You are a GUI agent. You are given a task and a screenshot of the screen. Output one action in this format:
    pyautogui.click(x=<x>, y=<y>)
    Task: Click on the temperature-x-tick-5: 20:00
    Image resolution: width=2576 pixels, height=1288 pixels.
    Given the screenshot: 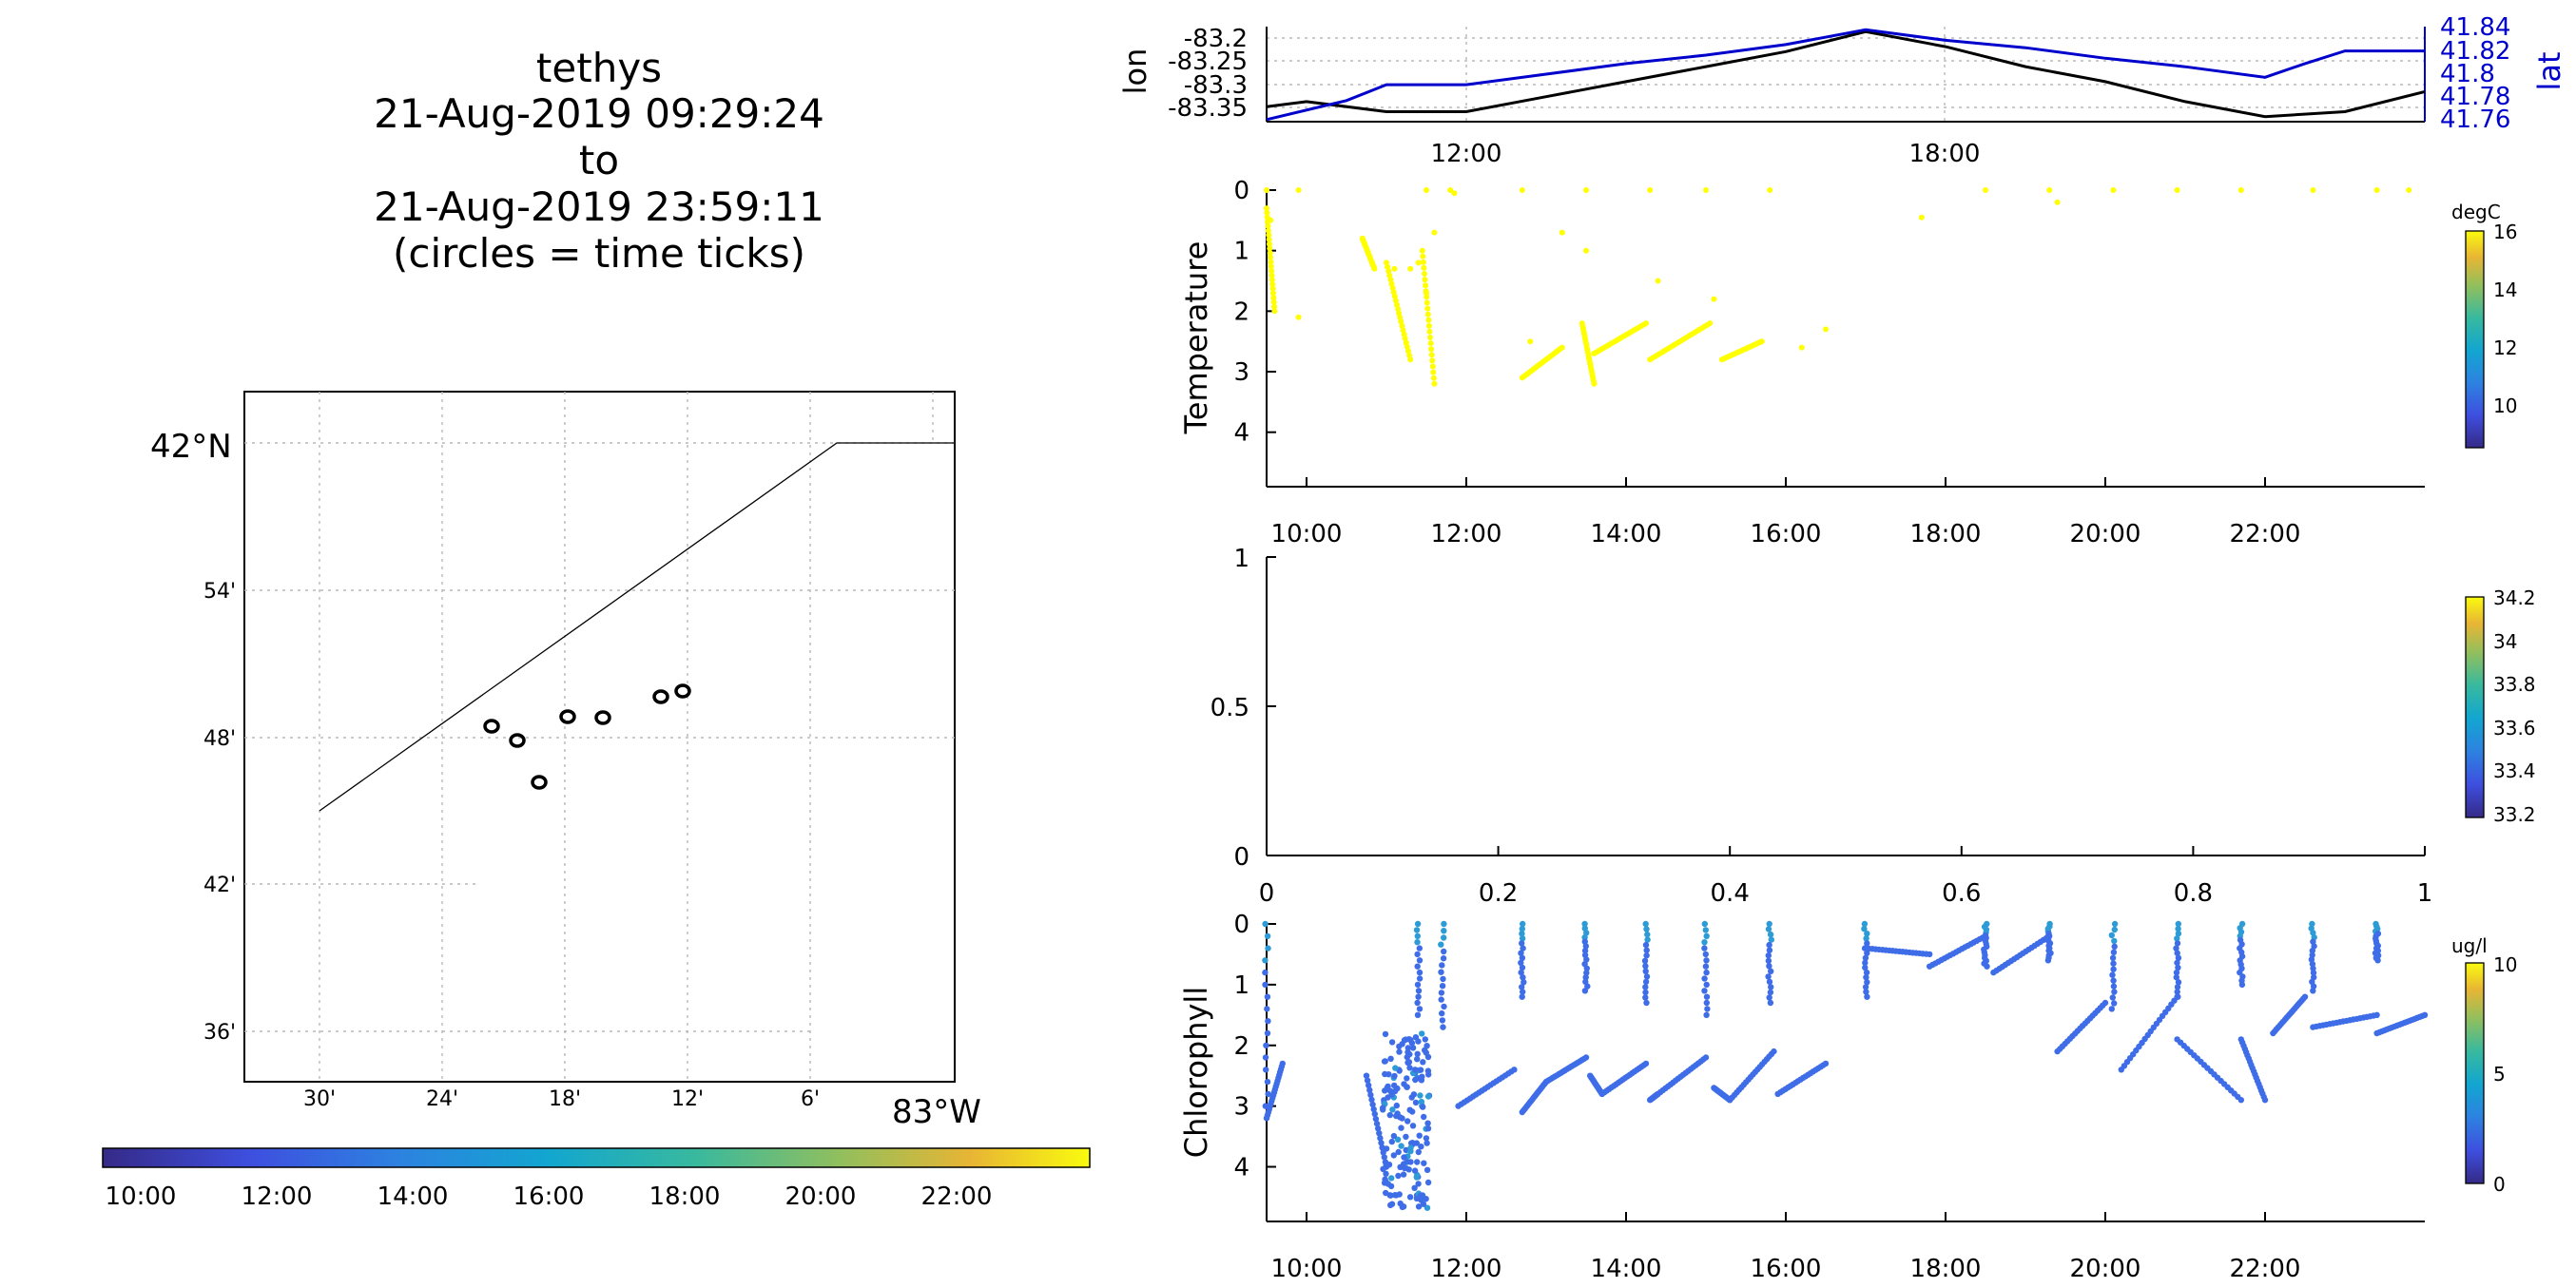 What is the action you would take?
    pyautogui.click(x=2105, y=534)
    